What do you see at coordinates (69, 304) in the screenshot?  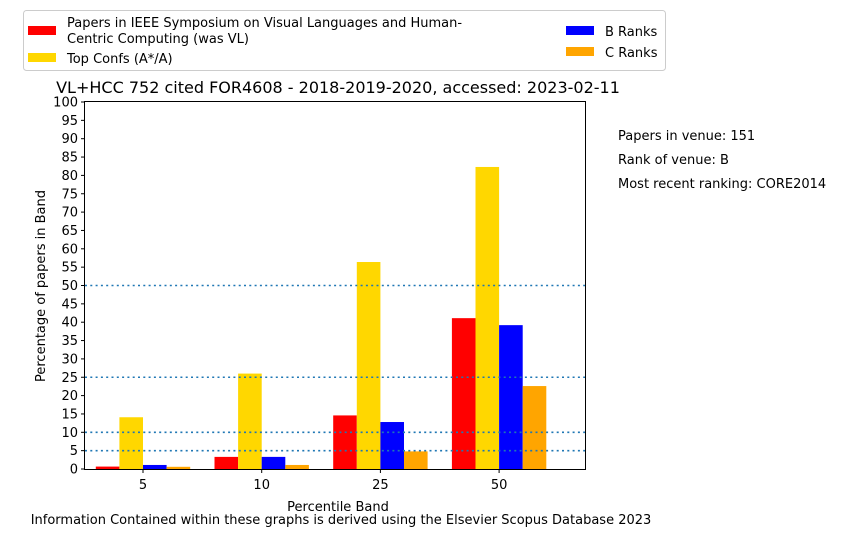 I see `y-tick-label: 45` at bounding box center [69, 304].